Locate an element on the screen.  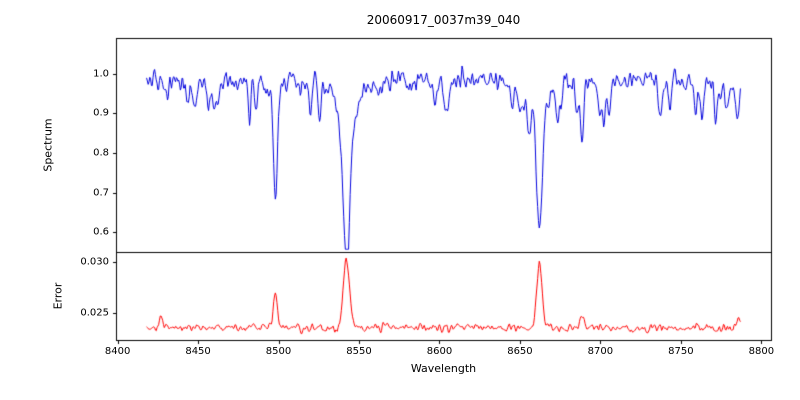
y-tick-label-spectrum: 0.9 is located at coordinates (101, 113).